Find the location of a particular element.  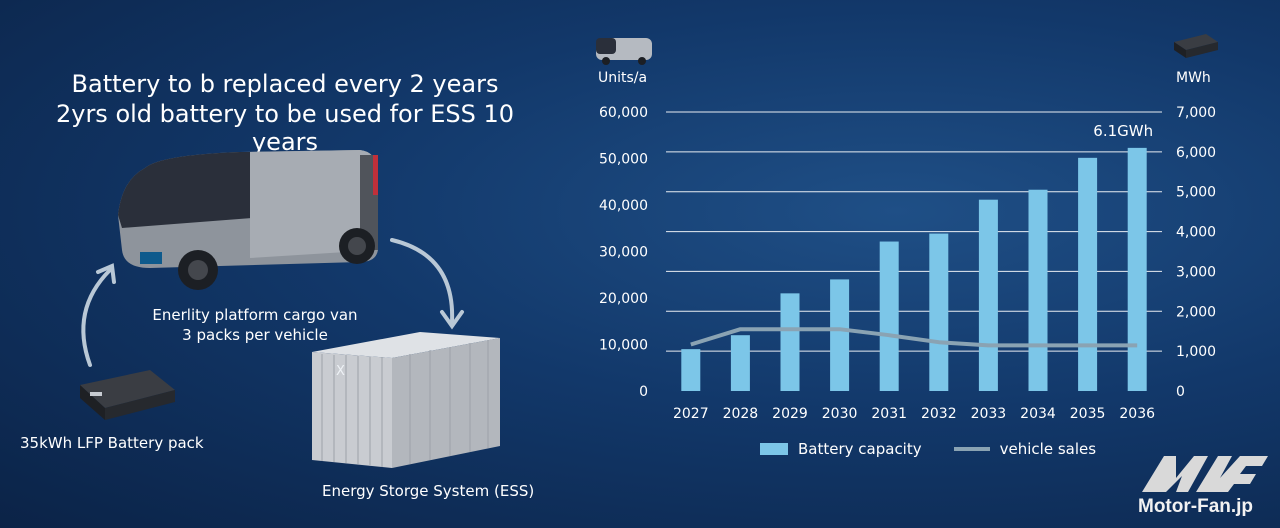

watermark: Motor-Fan.jp is located at coordinates (1196, 506).